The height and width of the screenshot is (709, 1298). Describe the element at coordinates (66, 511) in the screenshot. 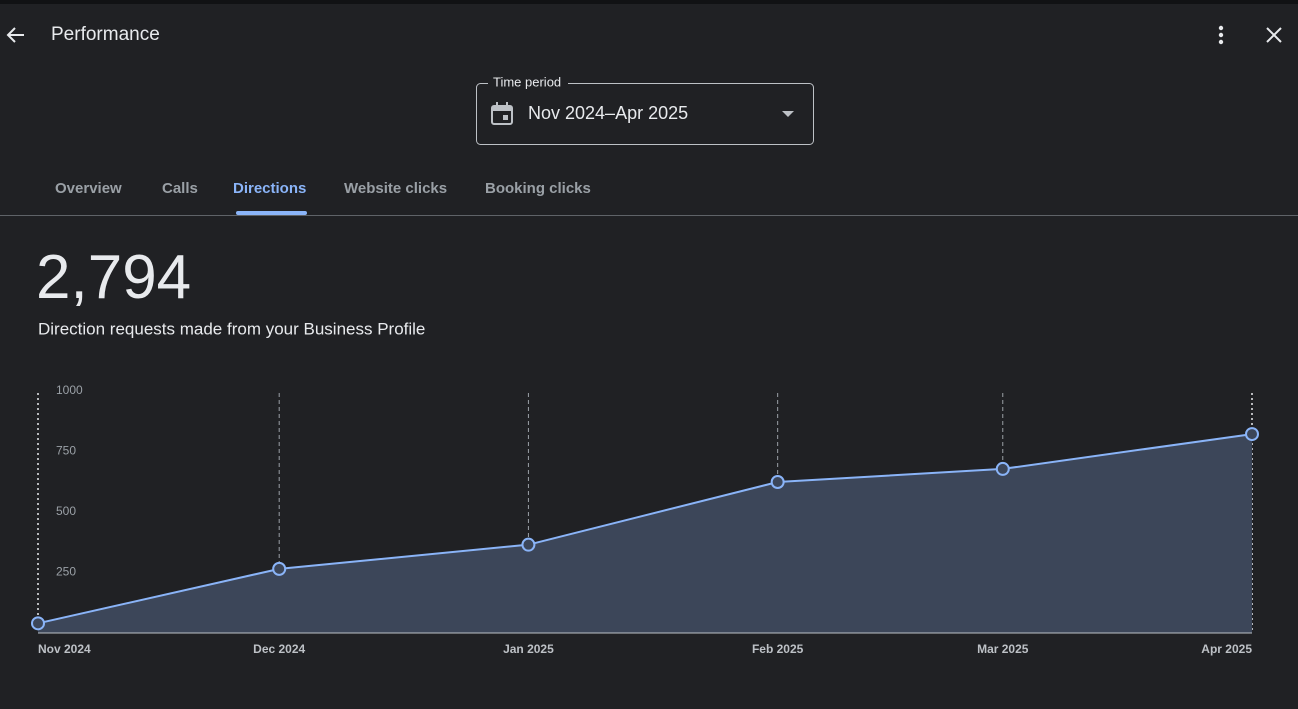

I see `y-tick-label: 500` at that location.